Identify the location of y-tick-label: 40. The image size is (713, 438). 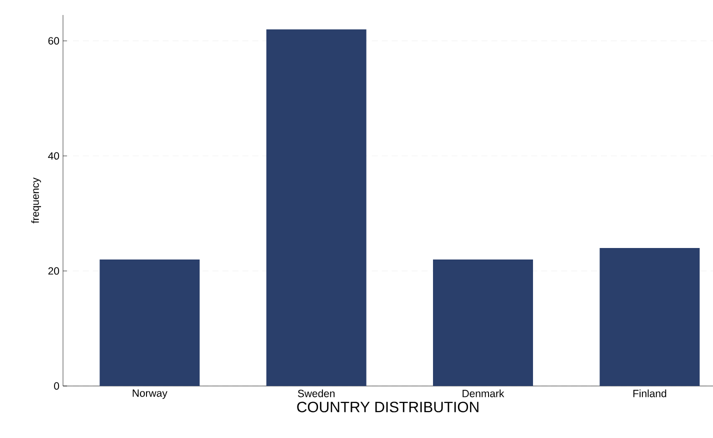
(54, 156).